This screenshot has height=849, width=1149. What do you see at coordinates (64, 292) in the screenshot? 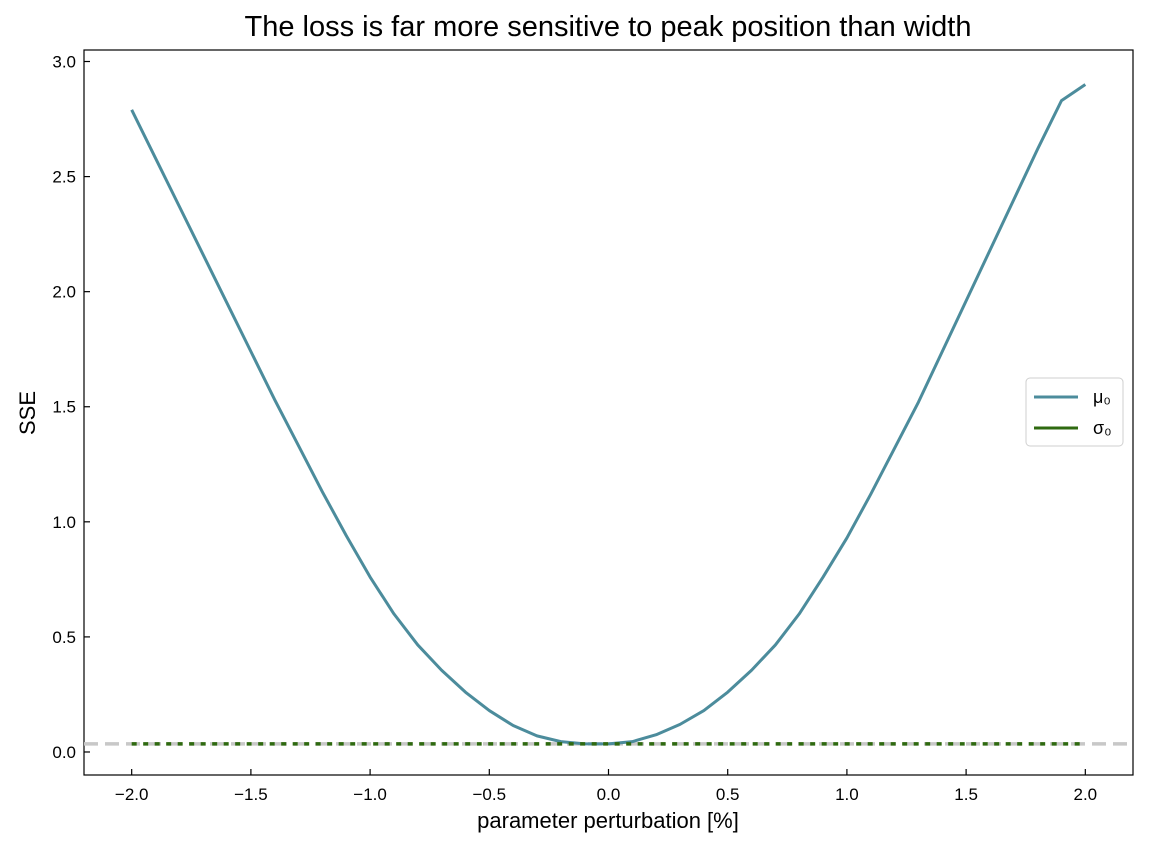
I see `y-tick-label: 2.0` at bounding box center [64, 292].